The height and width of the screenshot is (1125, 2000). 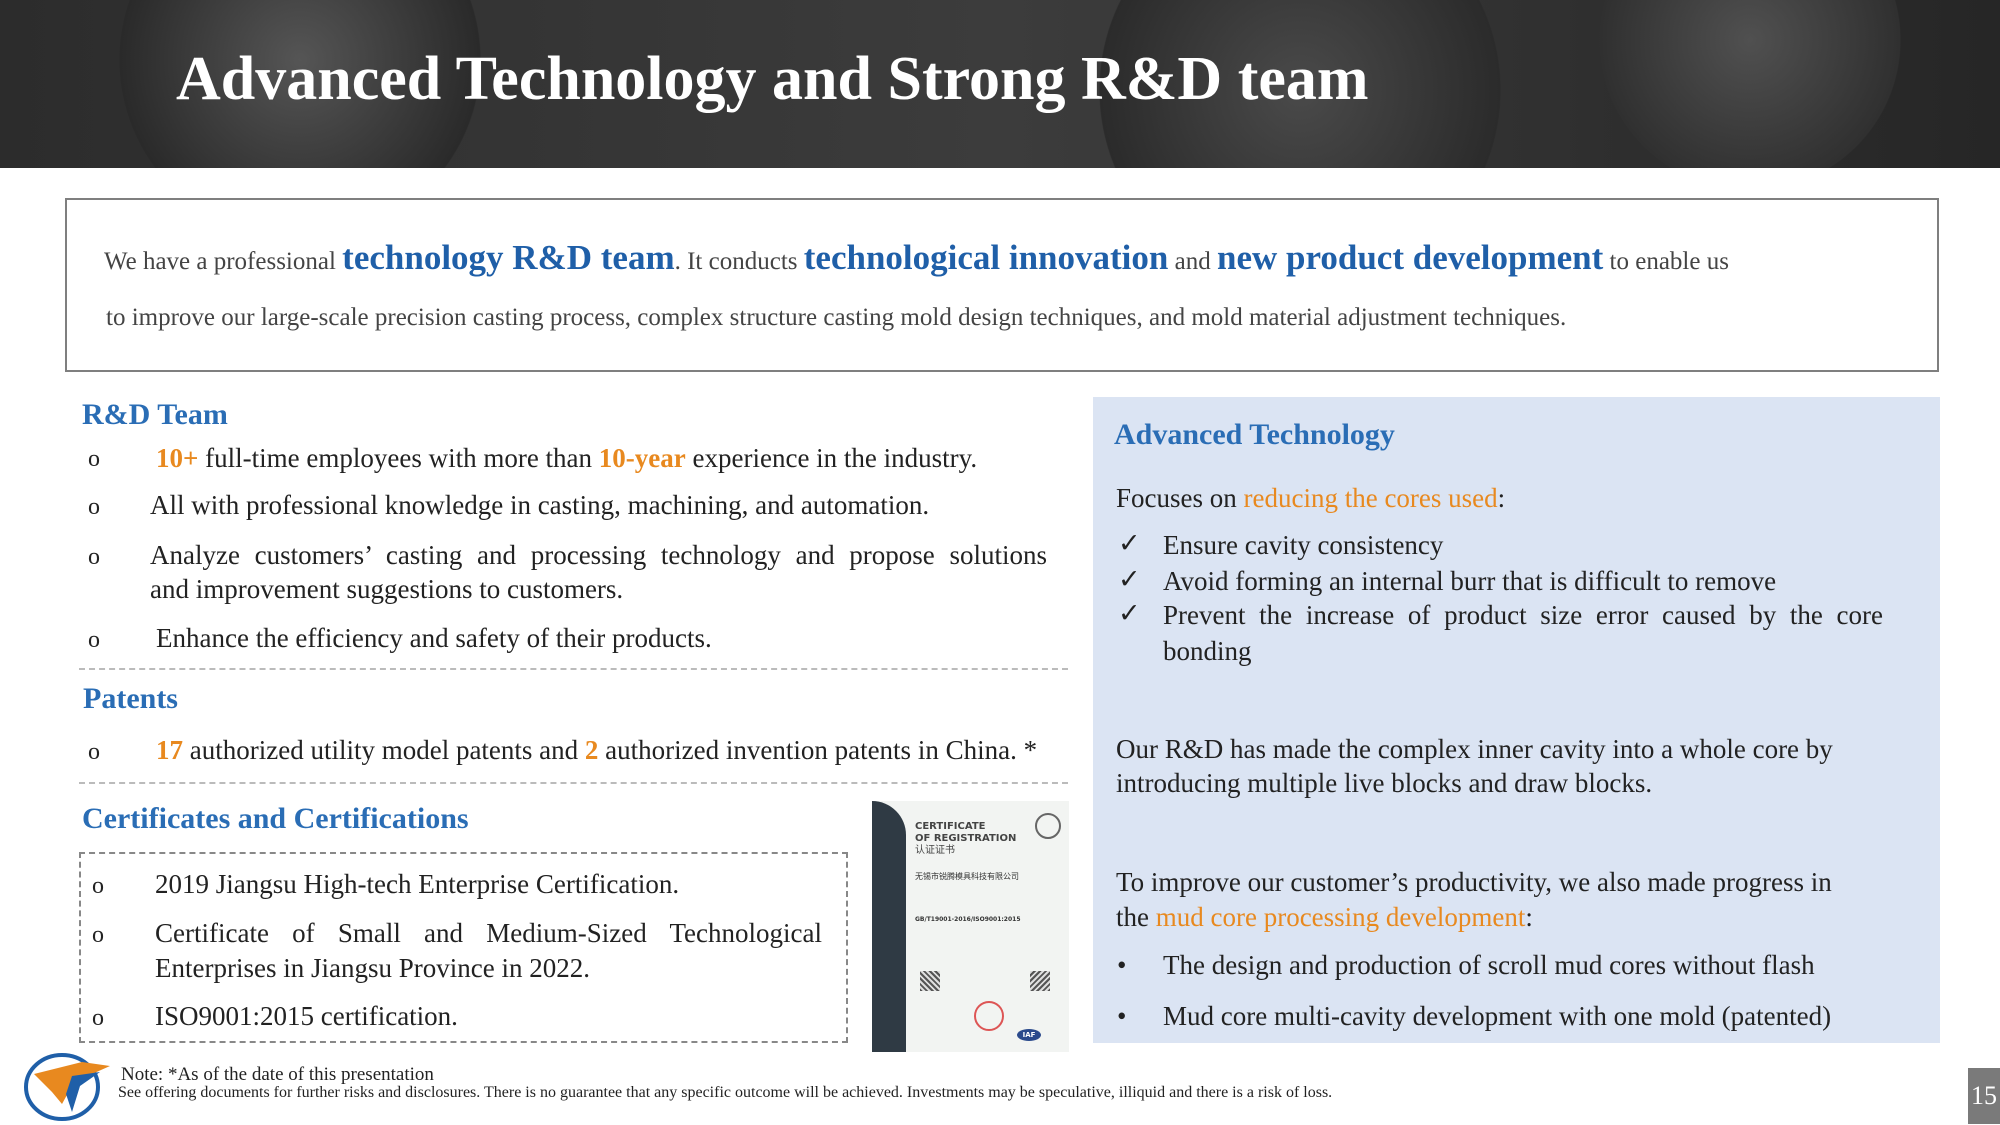 What do you see at coordinates (130, 698) in the screenshot?
I see `patents-heading: Patents` at bounding box center [130, 698].